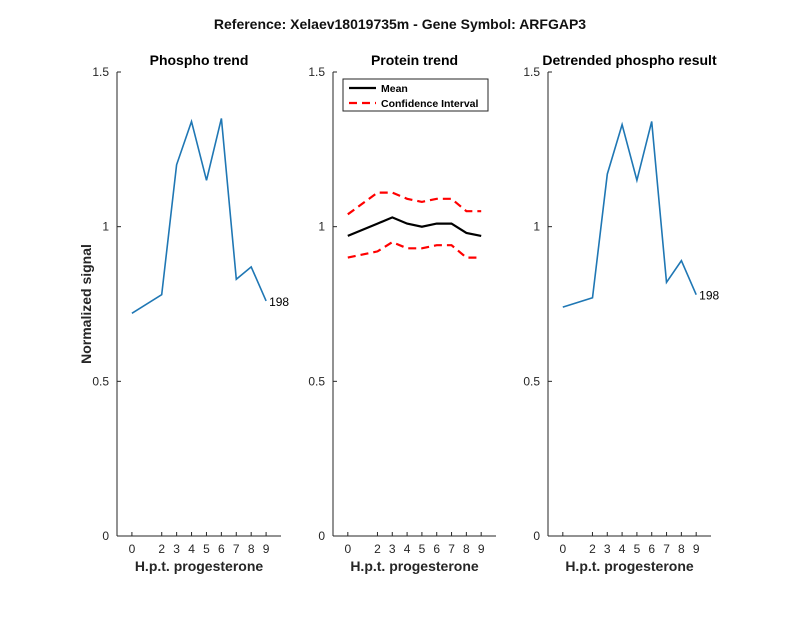  Describe the element at coordinates (86, 304) in the screenshot. I see `y-axis-label: Normalized signal` at that location.